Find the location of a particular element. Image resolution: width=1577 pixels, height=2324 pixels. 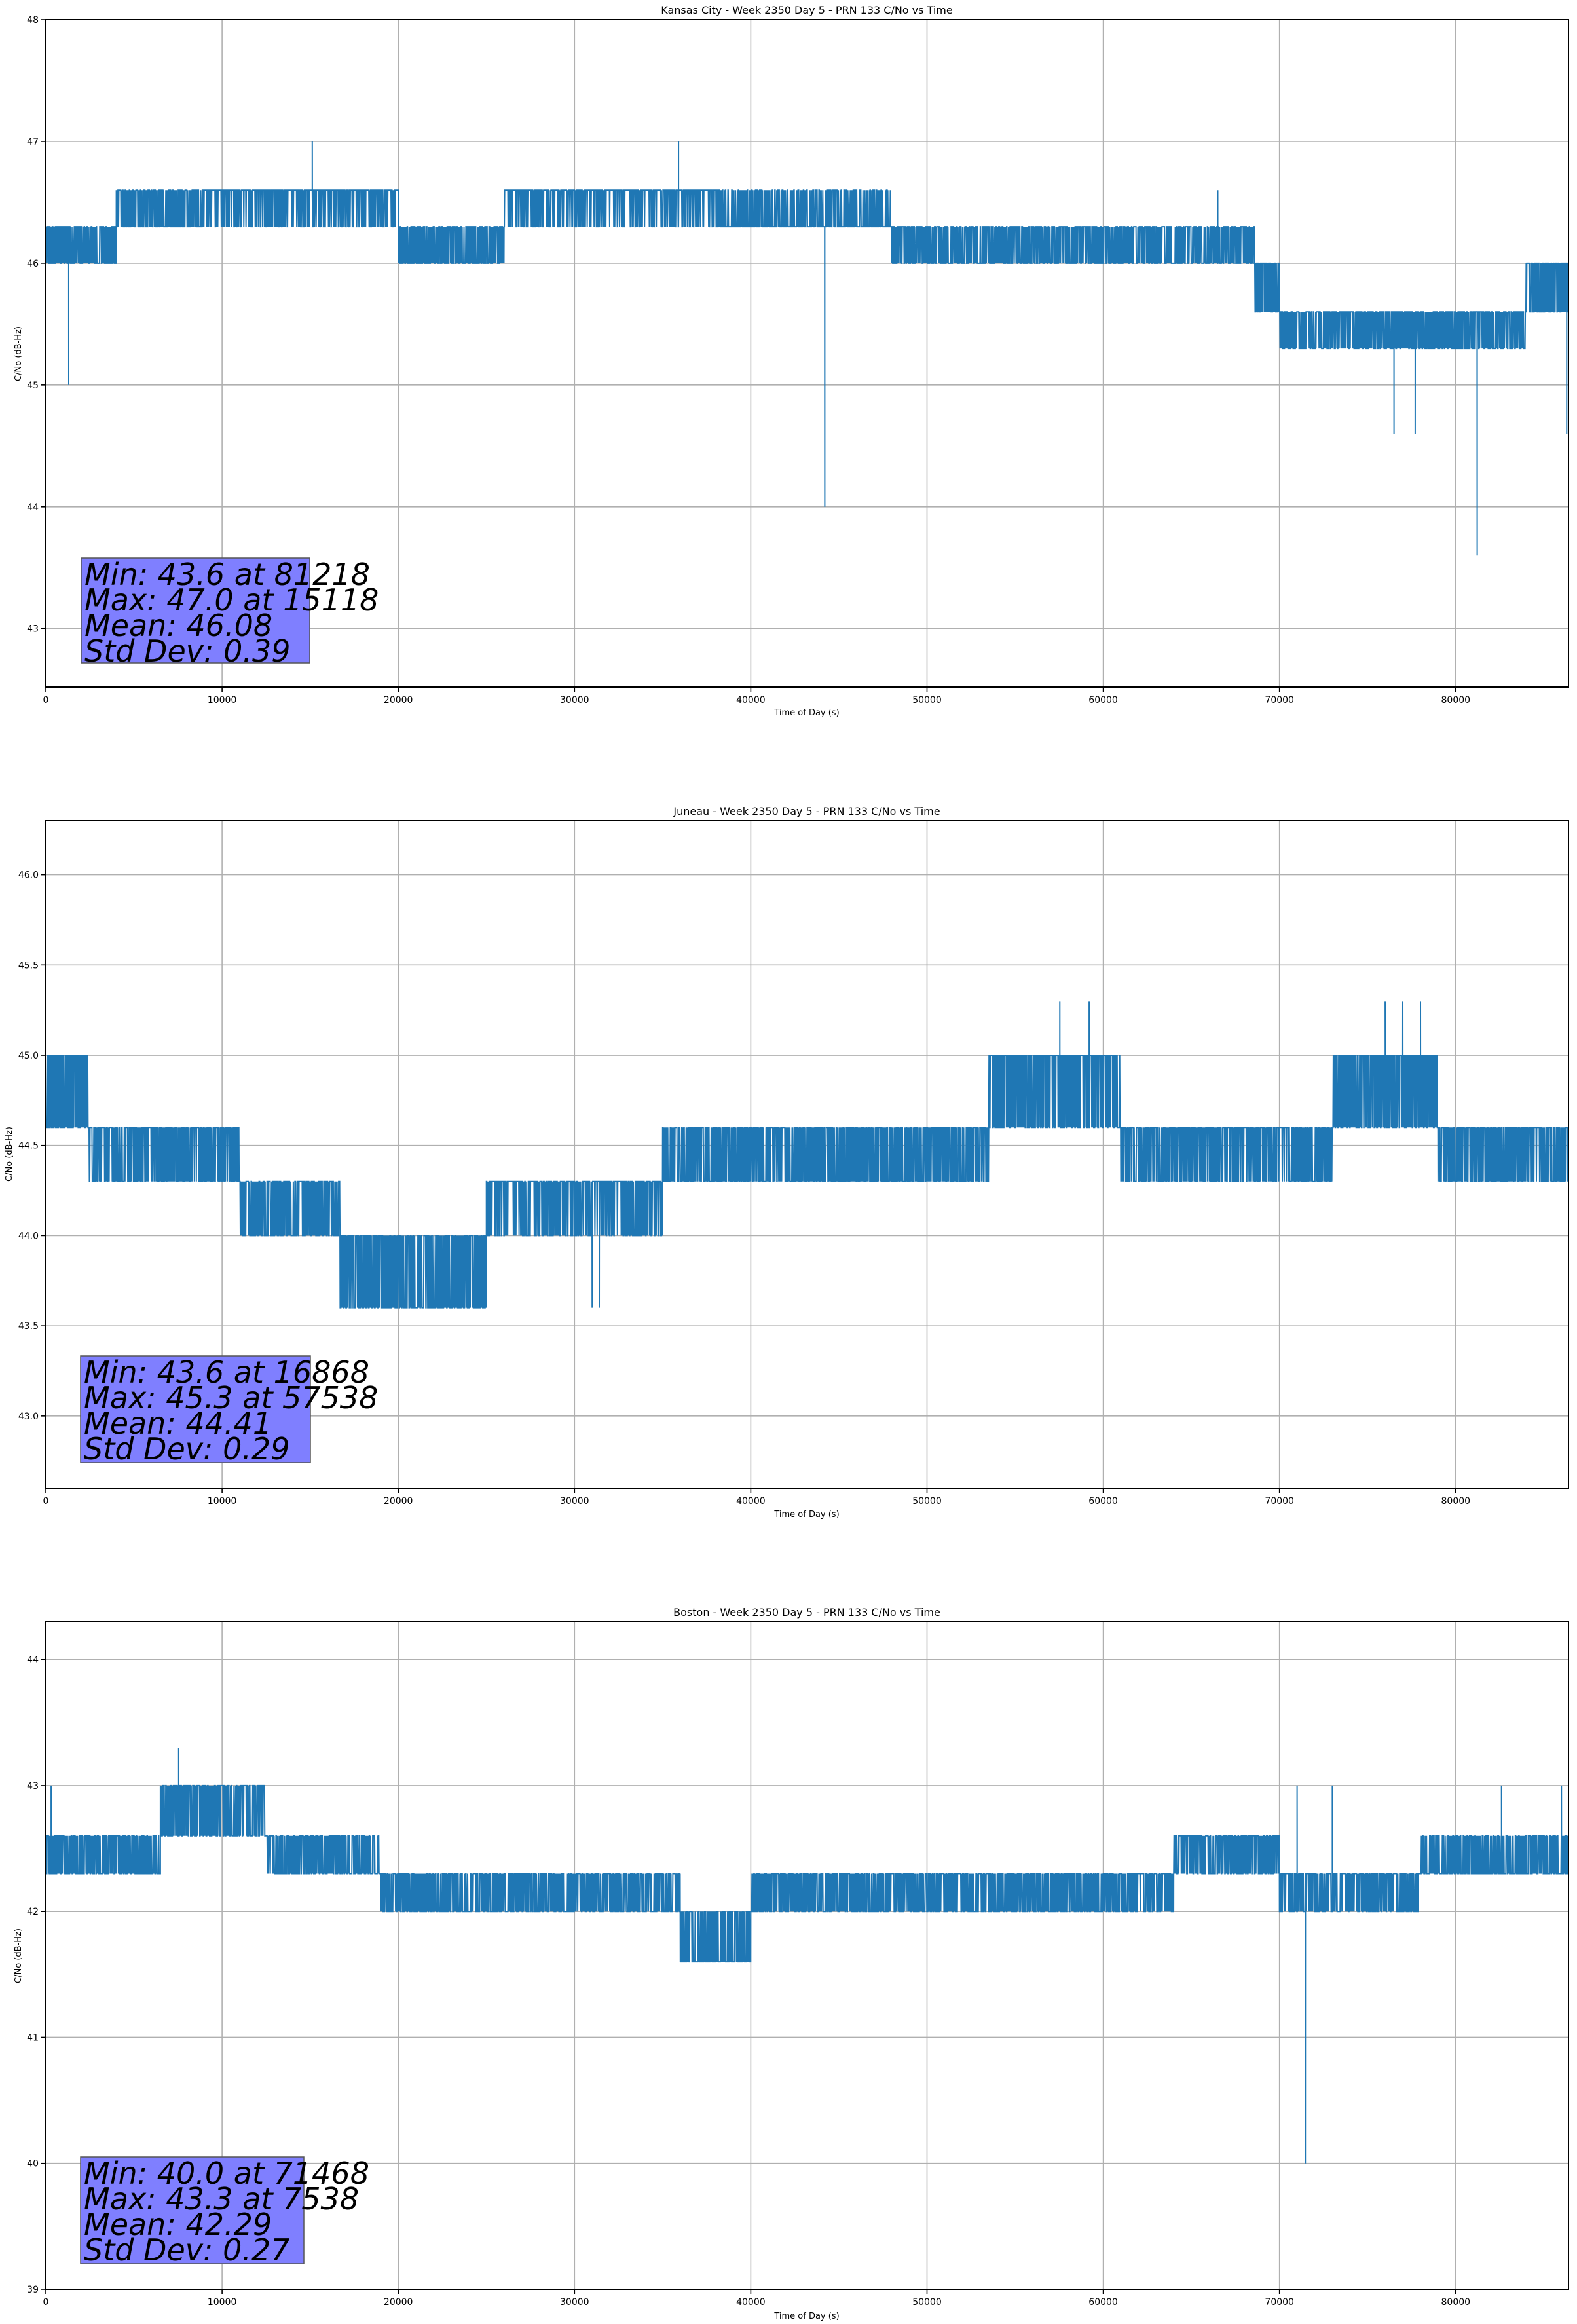

y-tick-label: 48 is located at coordinates (33, 20).